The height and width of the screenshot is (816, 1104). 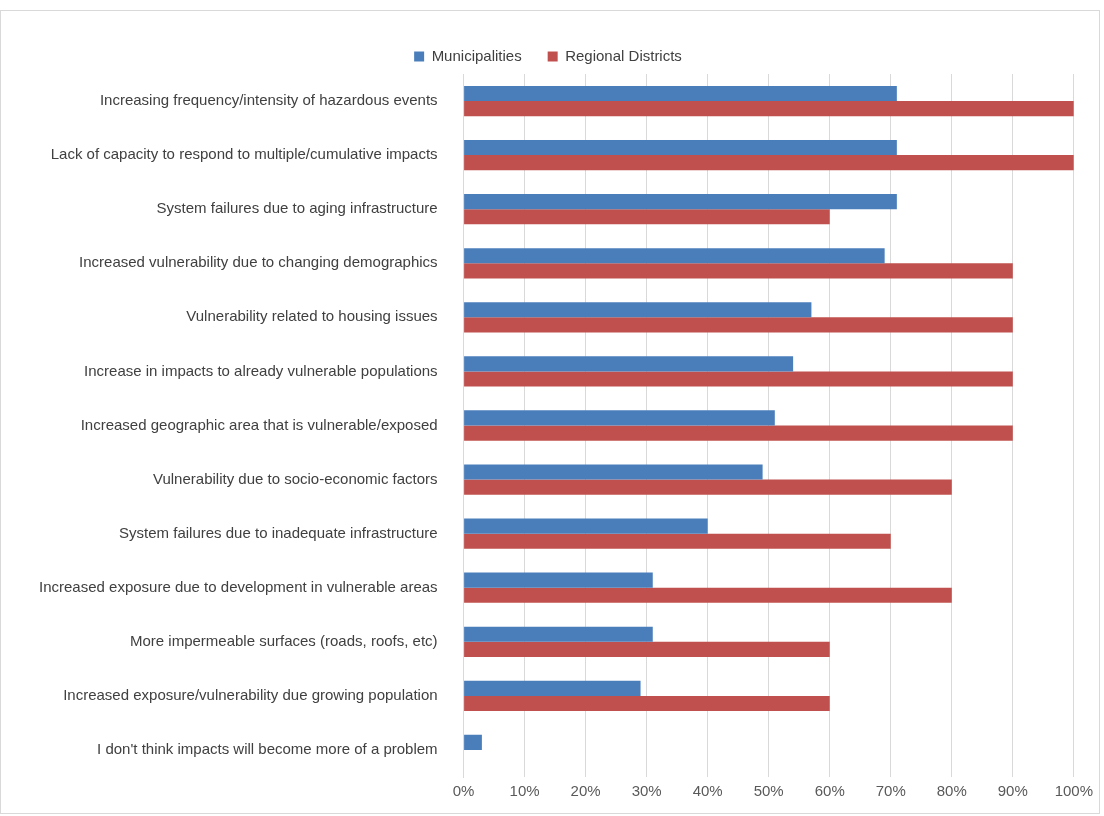 What do you see at coordinates (476, 55) in the screenshot?
I see `legend-label: Municipalities` at bounding box center [476, 55].